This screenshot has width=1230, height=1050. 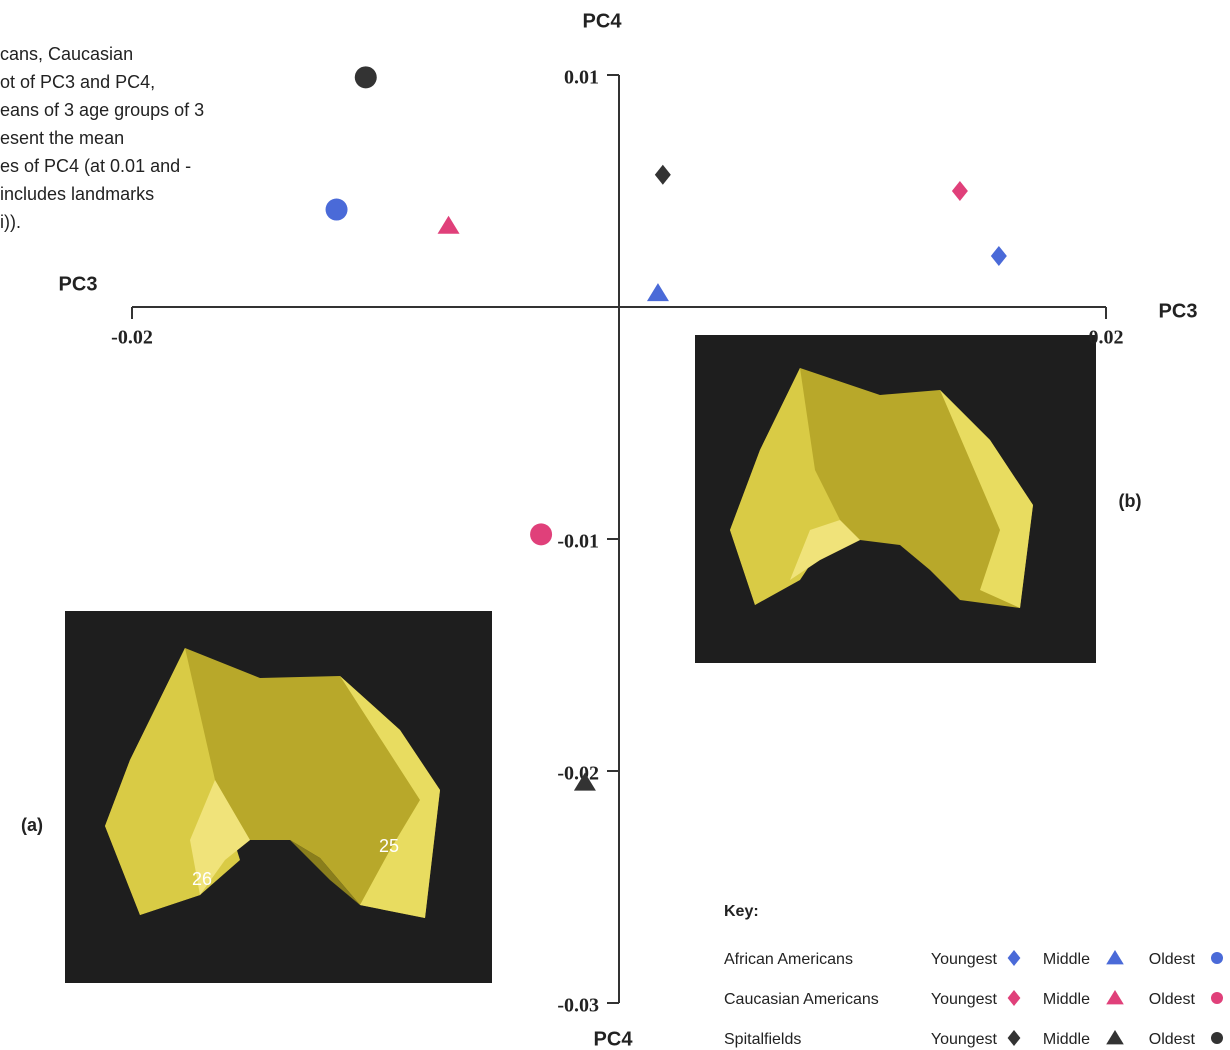 What do you see at coordinates (32, 825) in the screenshot?
I see `inset-label: (a)` at bounding box center [32, 825].